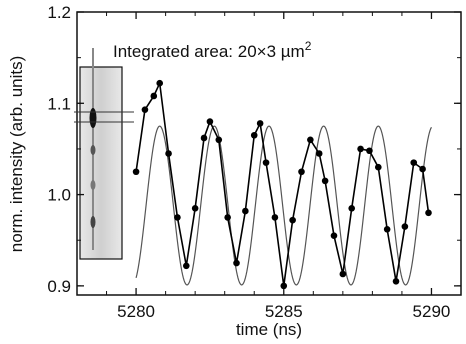 This screenshot has height=344, width=466. What do you see at coordinates (93, 118) in the screenshot?
I see `inset-bright-spot` at bounding box center [93, 118].